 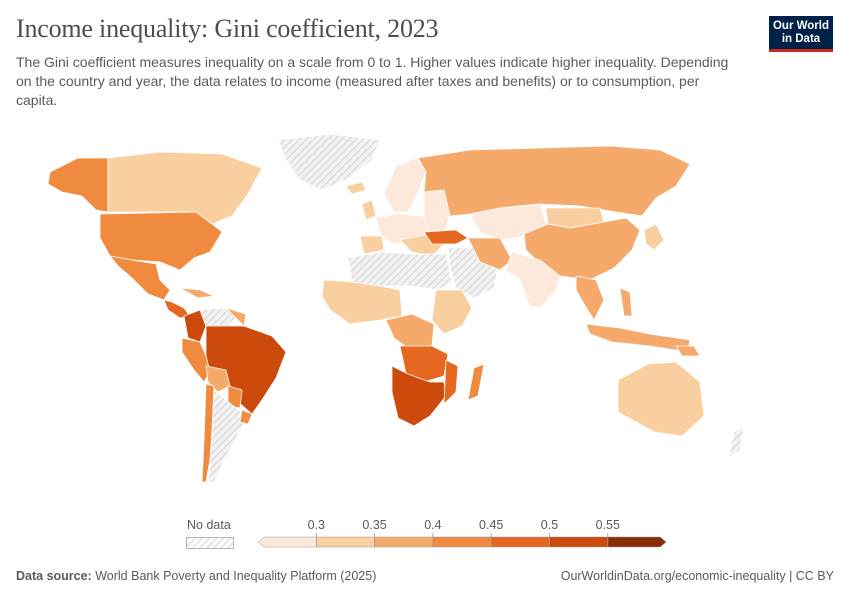 What do you see at coordinates (246, 417) in the screenshot?
I see `region-uruguay` at bounding box center [246, 417].